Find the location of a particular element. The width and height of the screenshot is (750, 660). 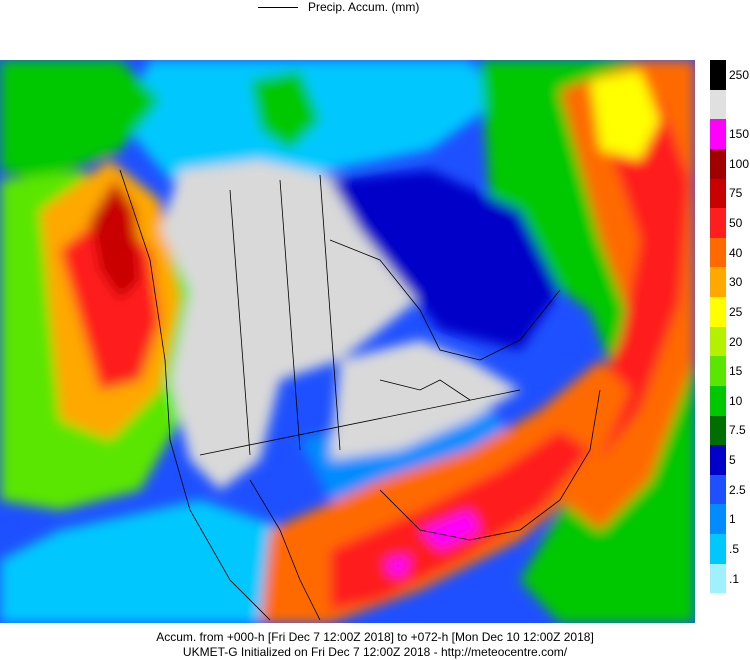

hudson-bay-shore is located at coordinates (445, 300).